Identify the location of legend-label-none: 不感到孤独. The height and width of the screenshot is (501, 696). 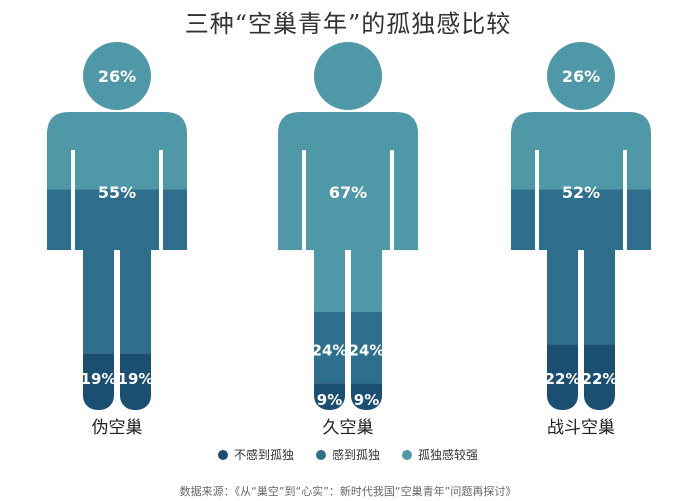
(263, 455).